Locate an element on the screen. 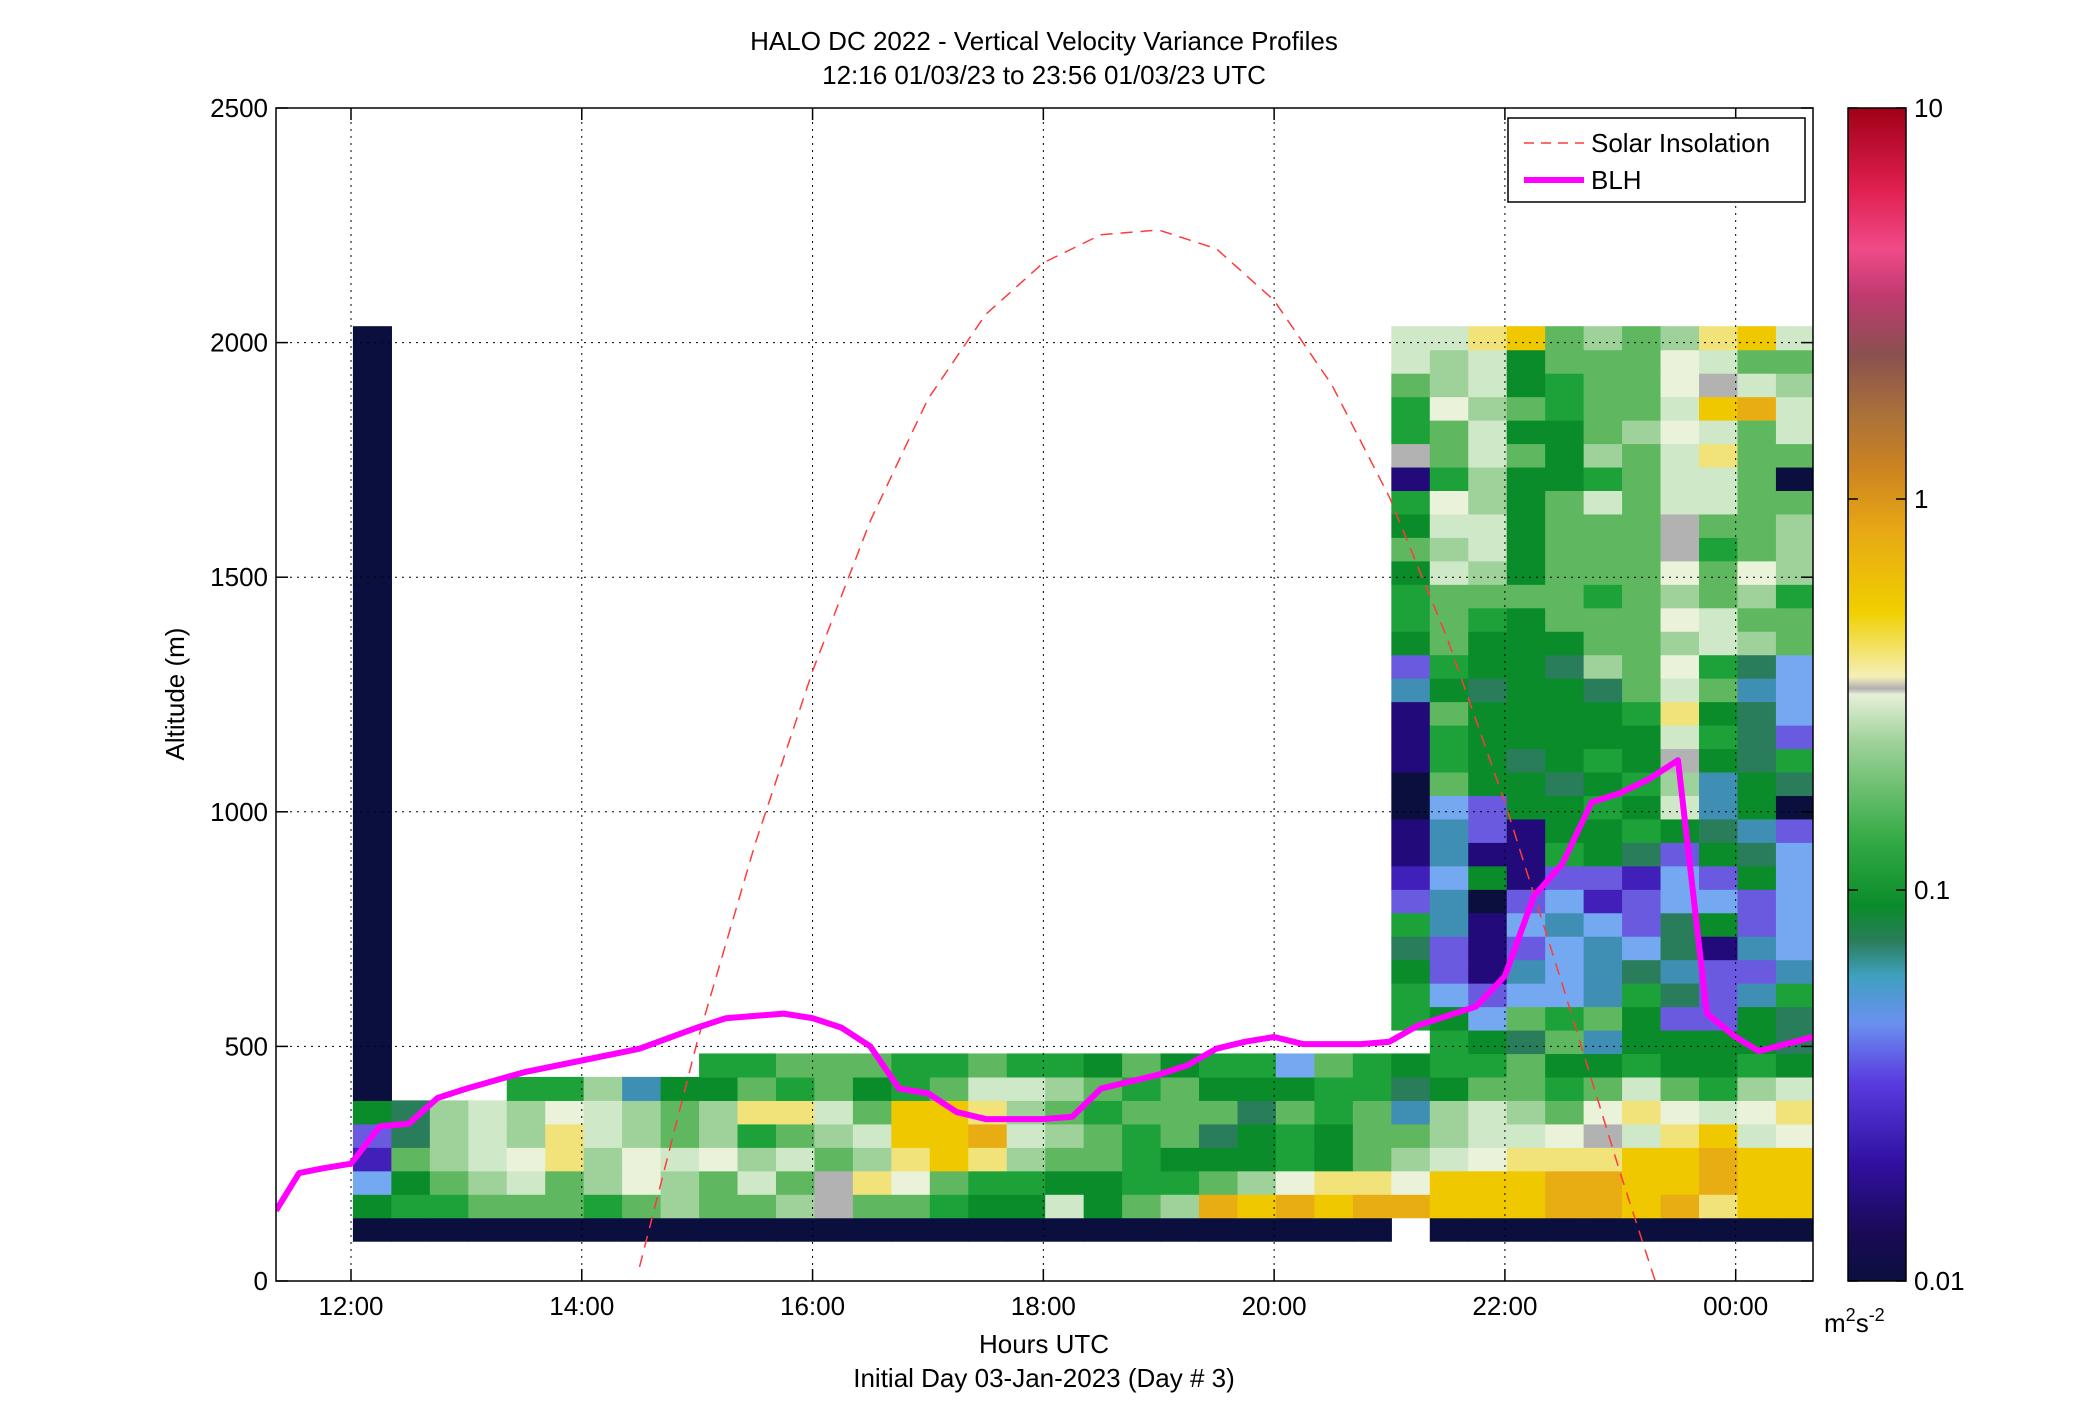 The height and width of the screenshot is (1425, 2098). legend: Solar Insolation BLH is located at coordinates (1656, 160).